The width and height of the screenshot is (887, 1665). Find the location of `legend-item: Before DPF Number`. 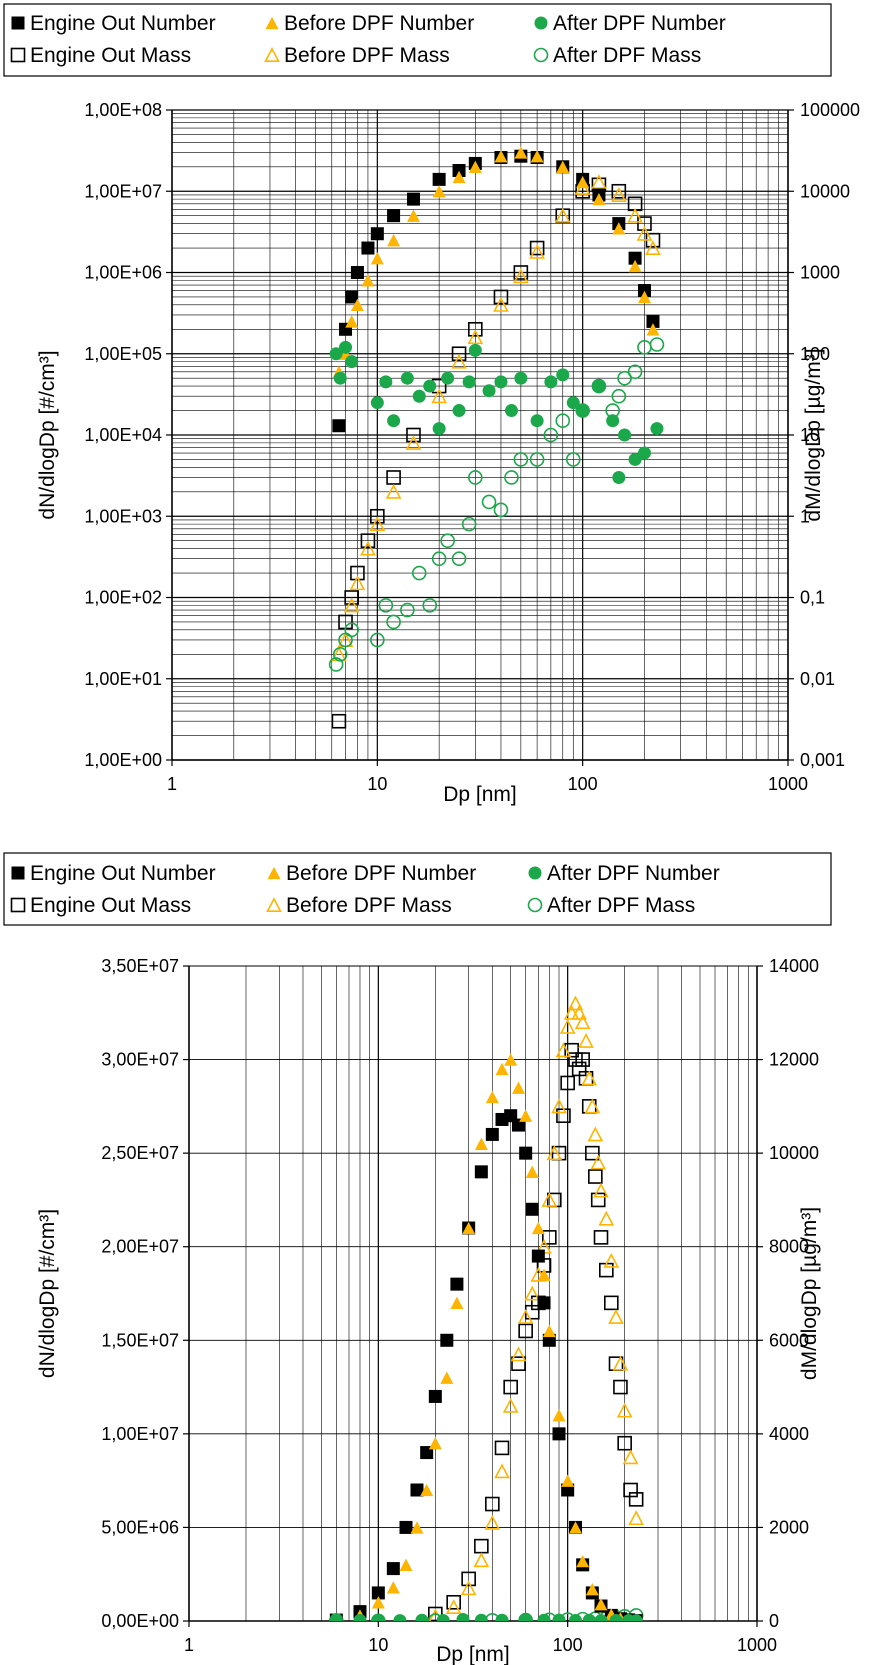

legend-item: Before DPF Number is located at coordinates (372, 873).